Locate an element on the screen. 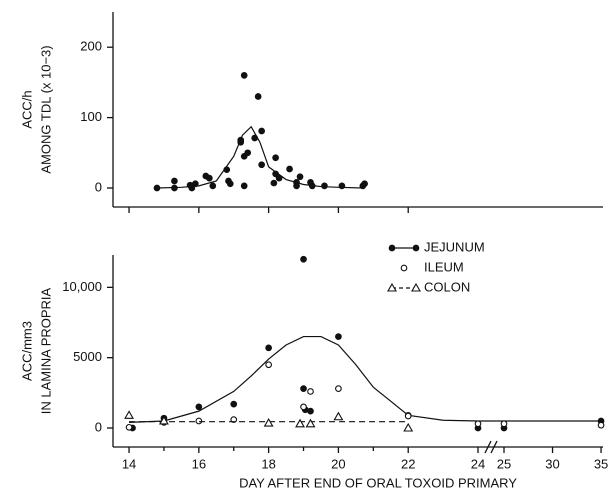  y-axis-label: ACC/mm3 is located at coordinates (26, 351).